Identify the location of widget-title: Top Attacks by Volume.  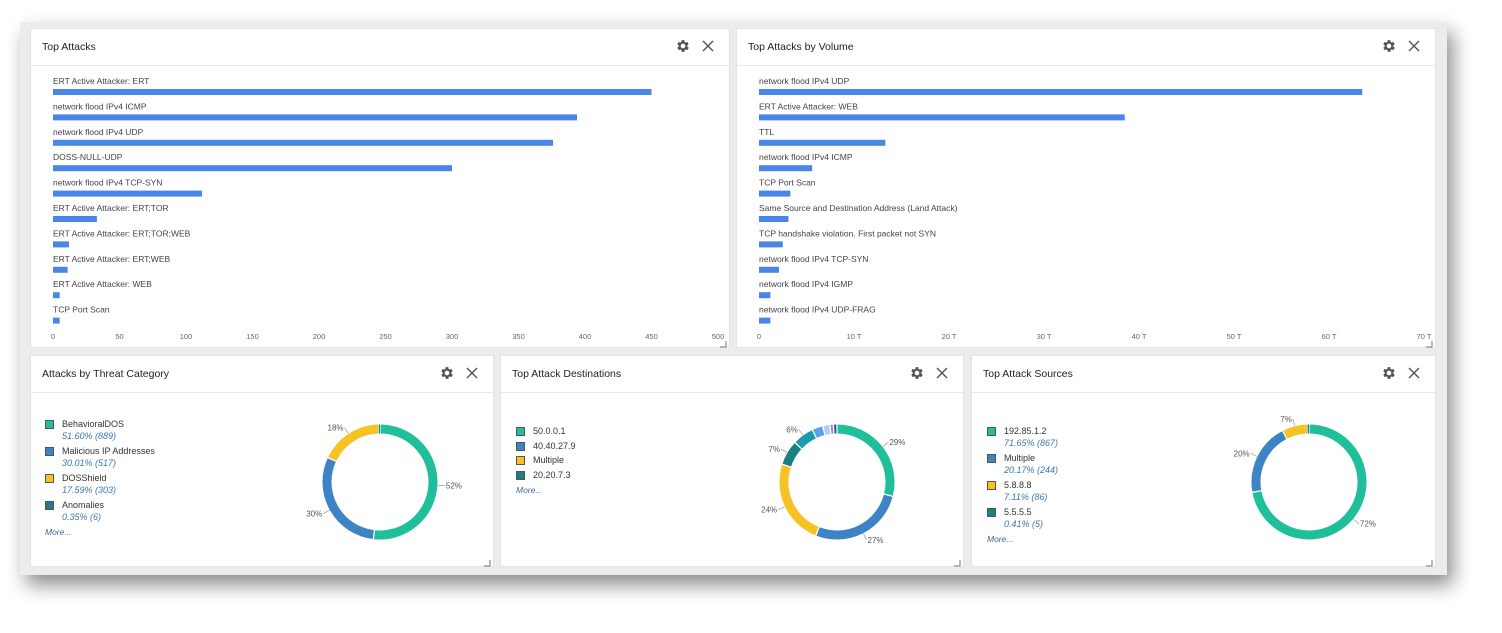
(801, 47).